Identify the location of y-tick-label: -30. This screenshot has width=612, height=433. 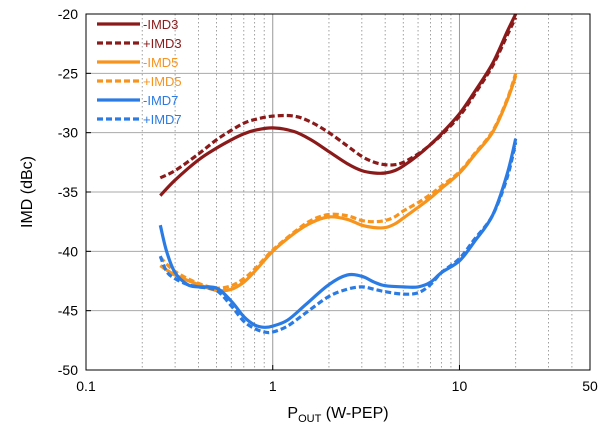
(68, 133).